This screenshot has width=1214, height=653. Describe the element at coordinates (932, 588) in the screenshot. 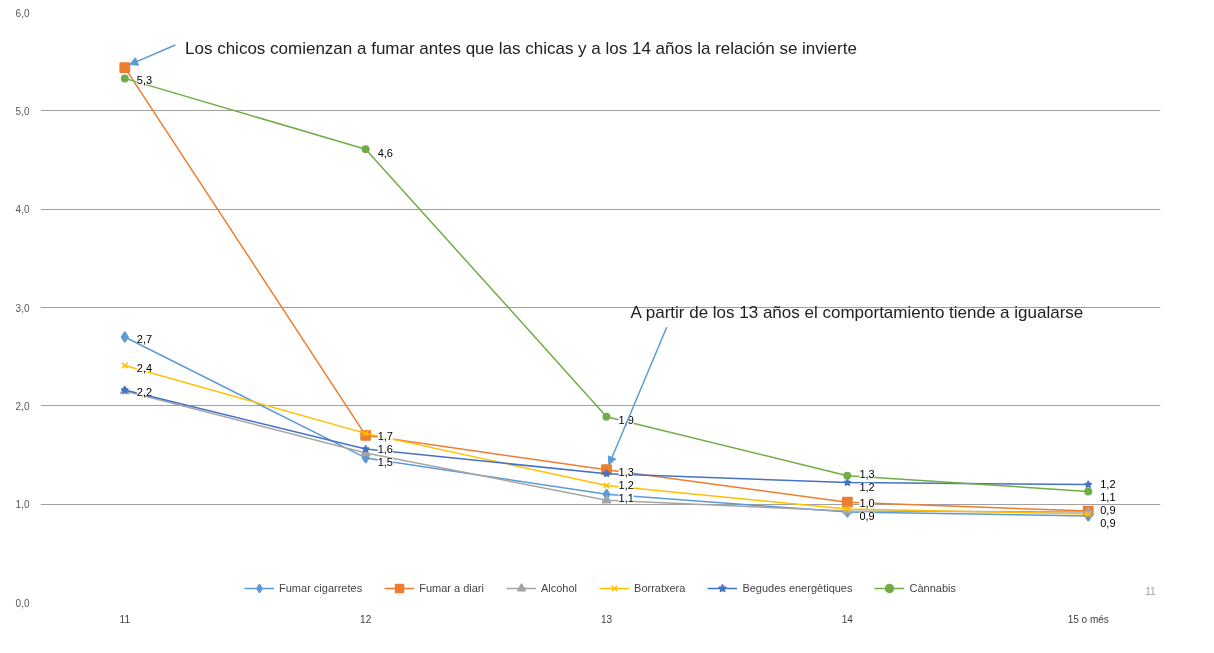

I see `legend-label: Cànnabis` at that location.